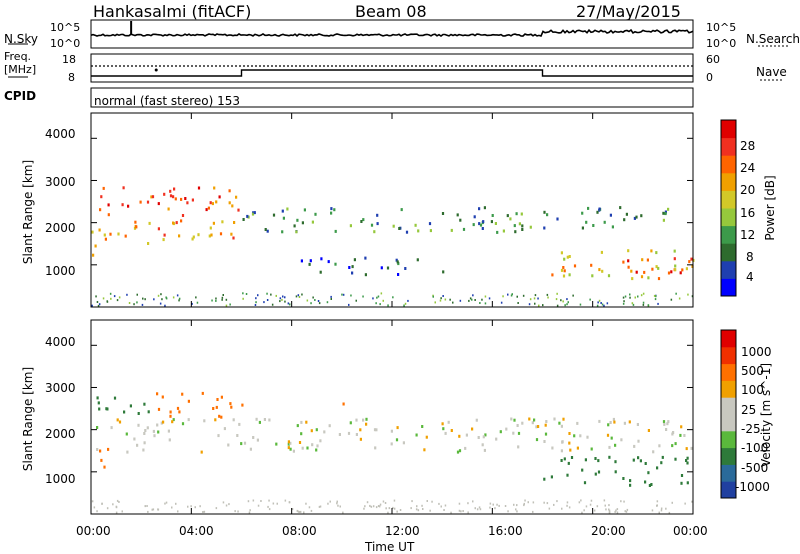 The width and height of the screenshot is (800, 554). I want to click on freq-line, so click(392, 73).